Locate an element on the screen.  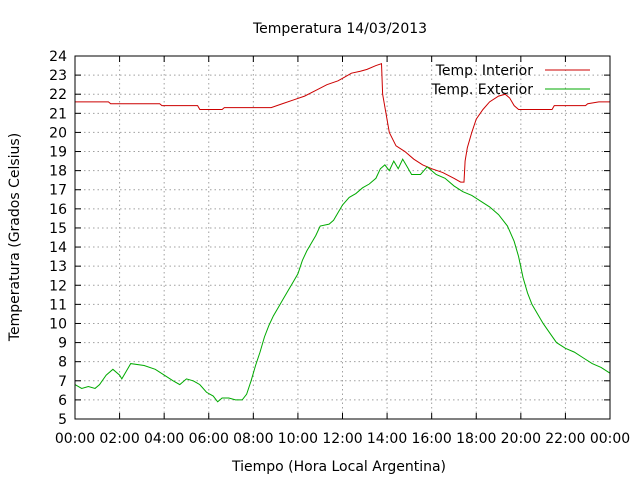
y-tick-label: 20 is located at coordinates (58, 133).